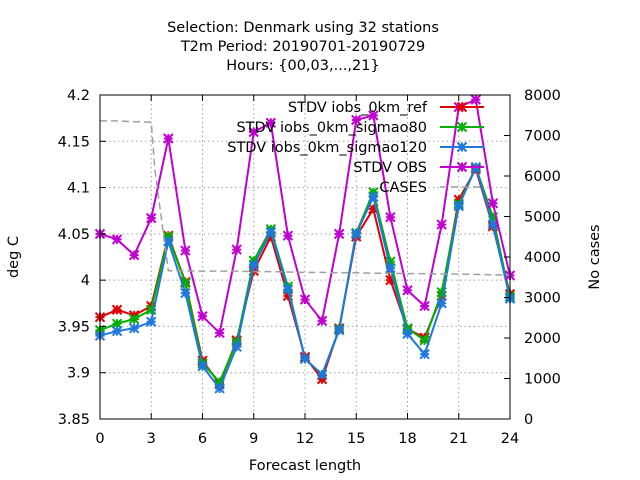 Image resolution: width=640 pixels, height=480 pixels. I want to click on y2-tick-label: 5000, so click(542, 218).